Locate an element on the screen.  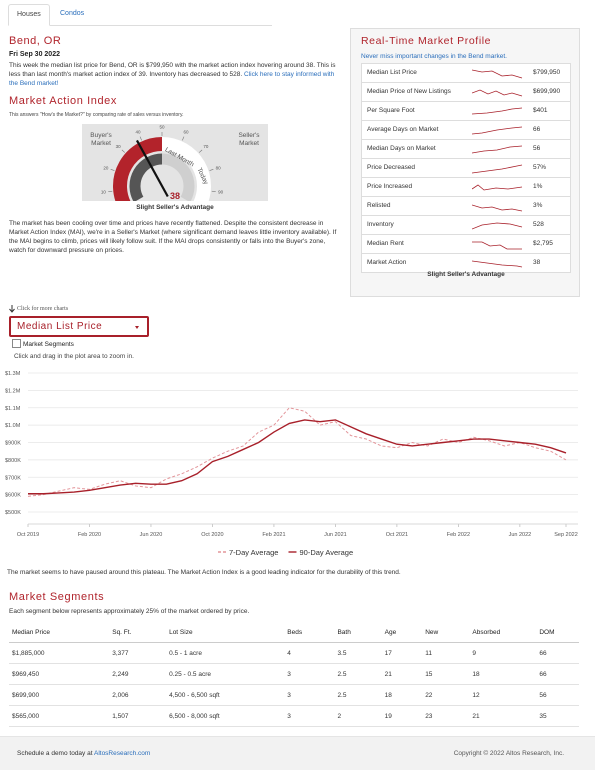
cell: $969,450 is located at coordinates (59, 674).